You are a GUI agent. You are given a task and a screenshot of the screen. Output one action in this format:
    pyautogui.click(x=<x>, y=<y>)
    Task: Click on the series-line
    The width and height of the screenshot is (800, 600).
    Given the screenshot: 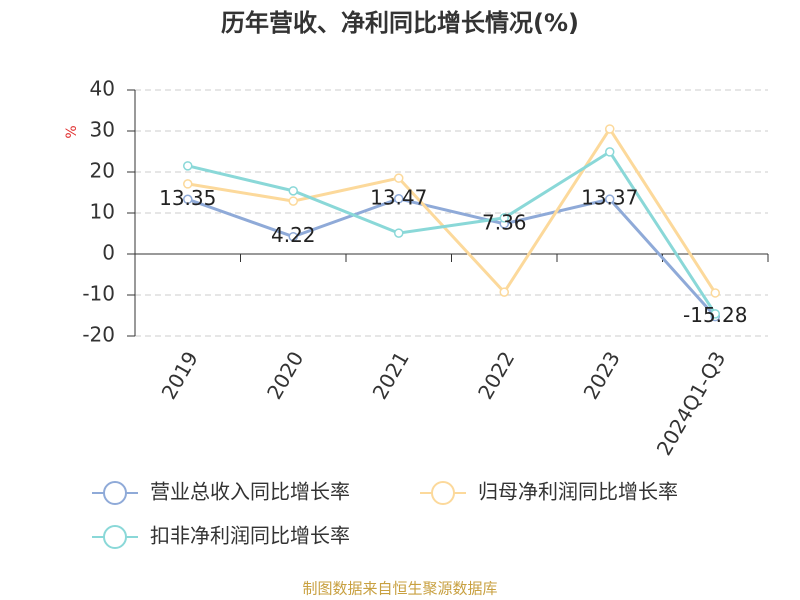 What is the action you would take?
    pyautogui.click(x=452, y=257)
    